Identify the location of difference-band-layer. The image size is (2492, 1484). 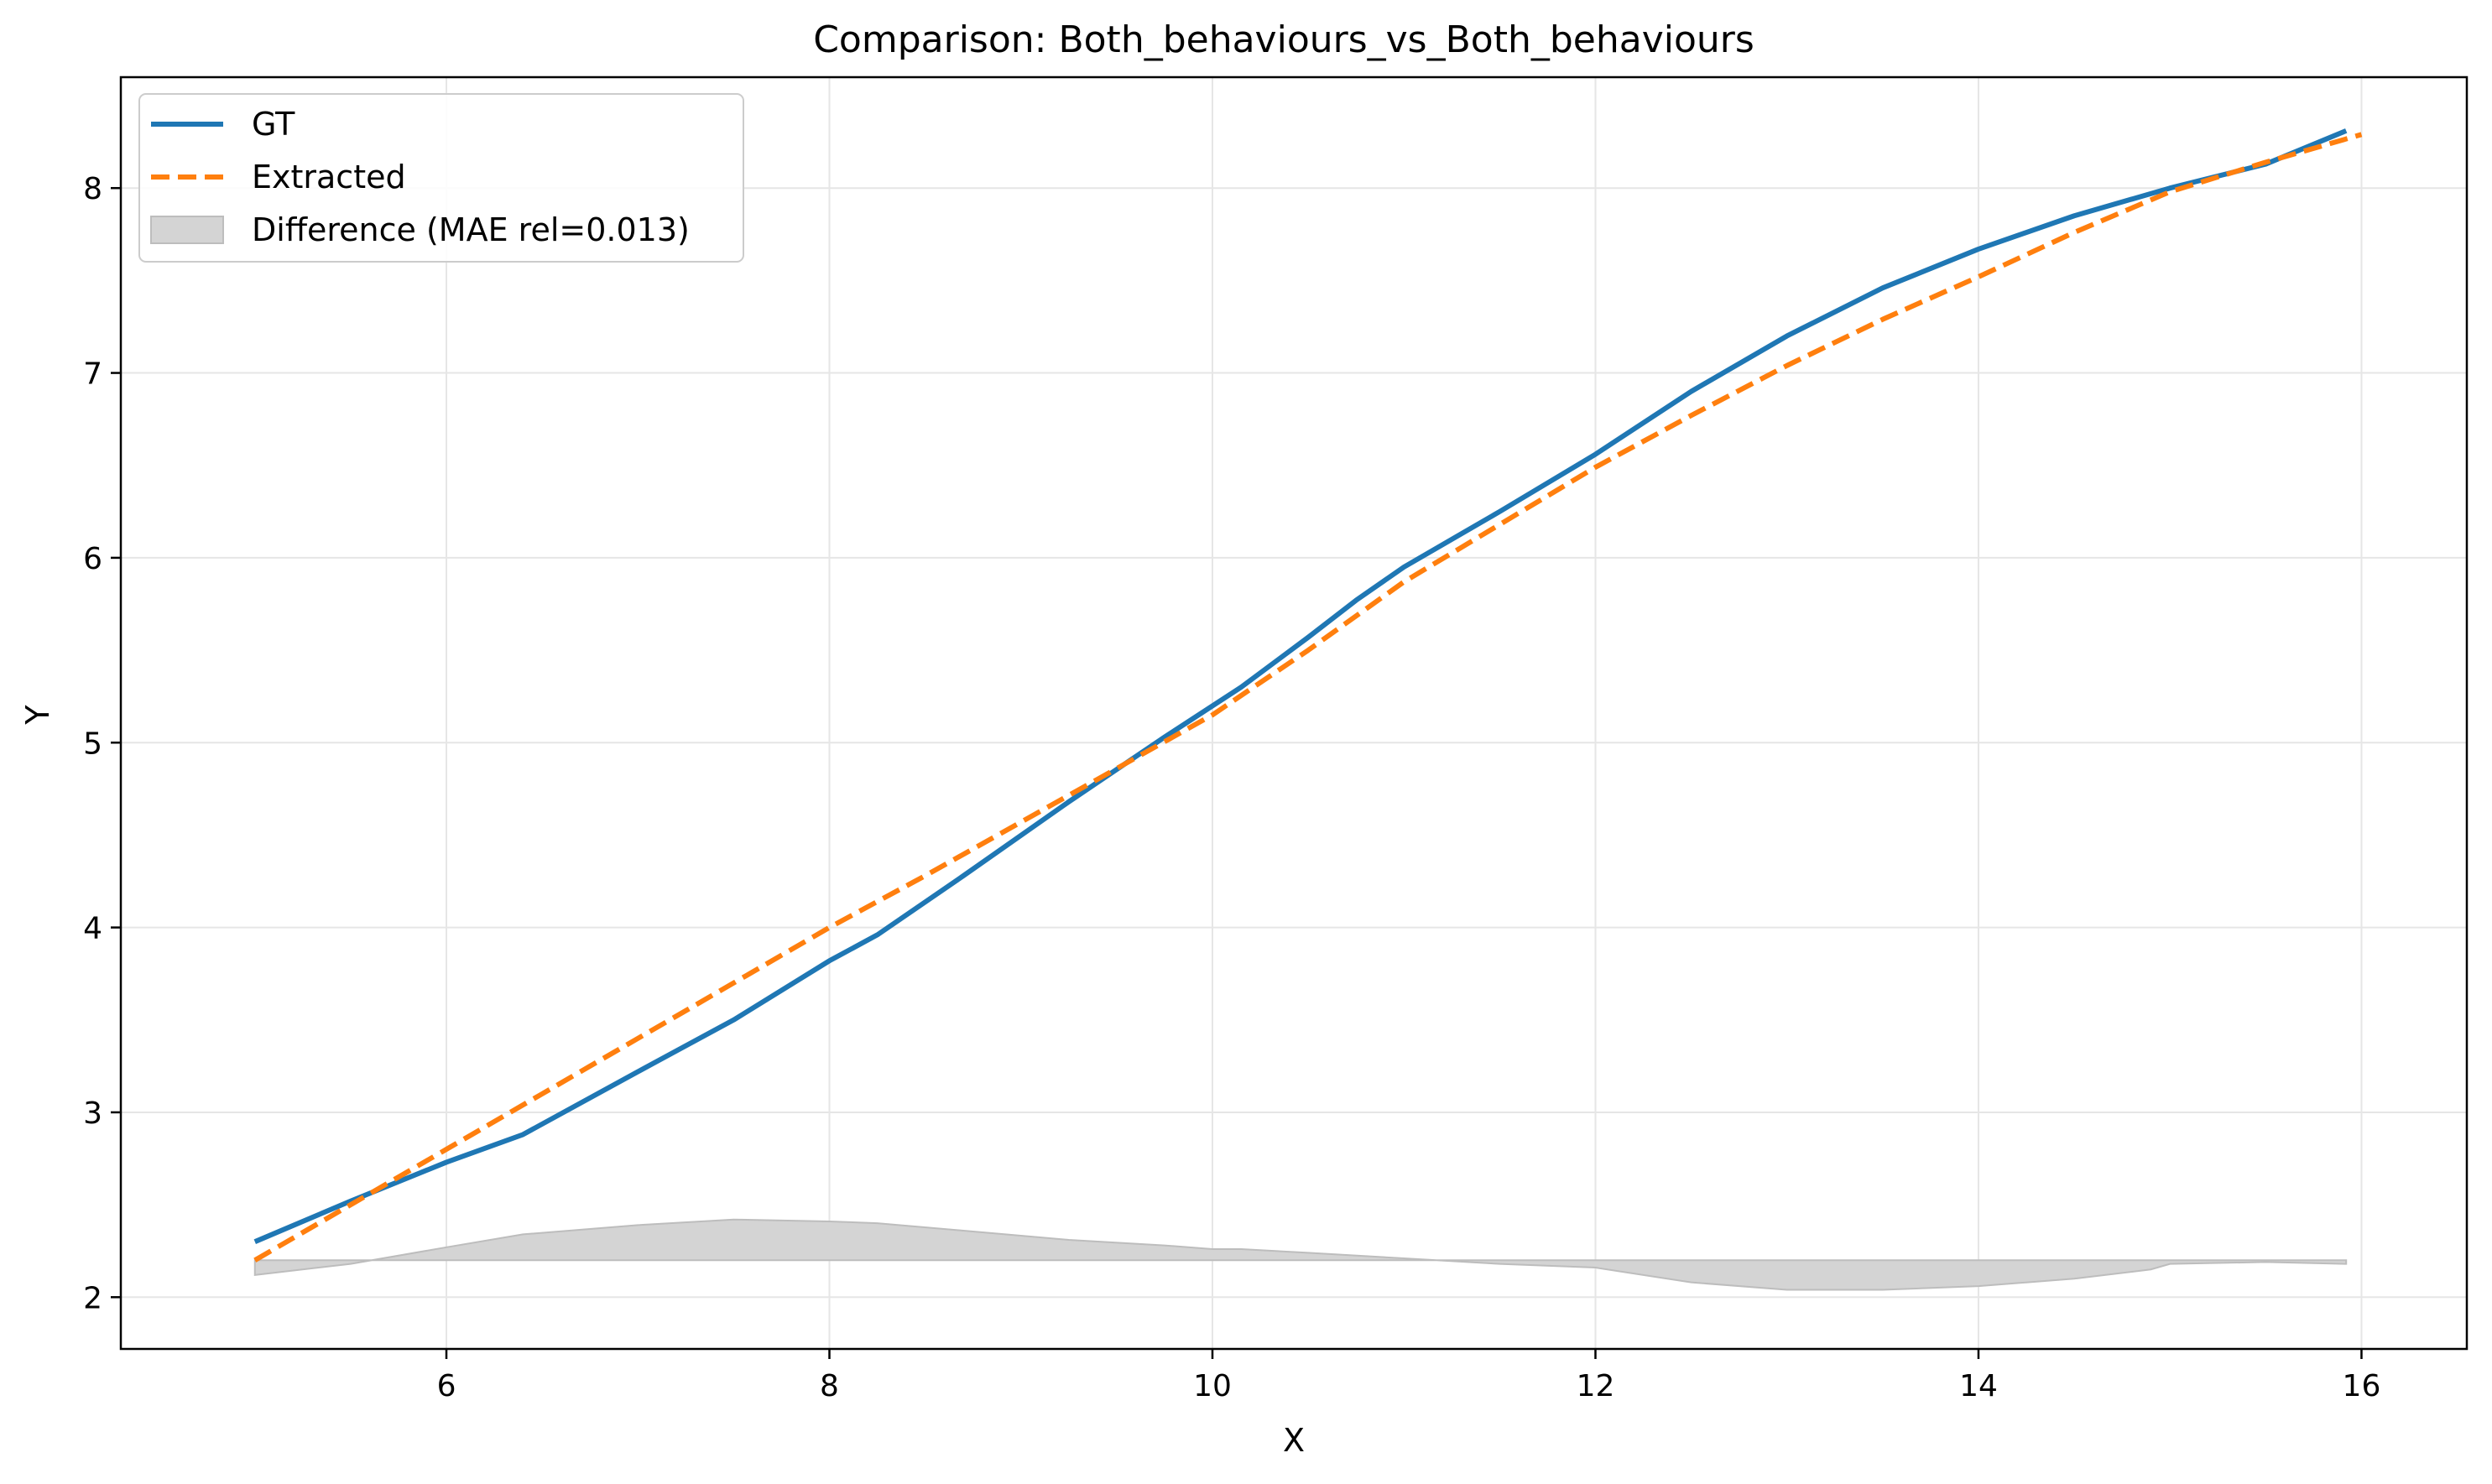
(1301, 1254).